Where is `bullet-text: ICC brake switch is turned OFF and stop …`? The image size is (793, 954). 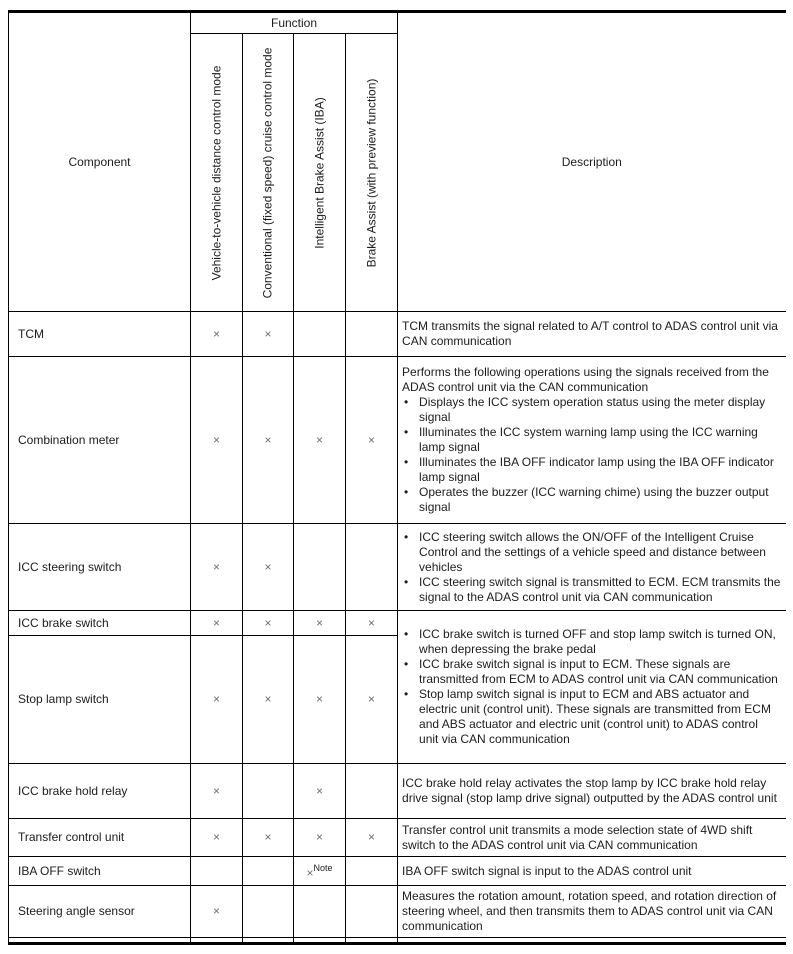 bullet-text: ICC brake switch is turned OFF and stop … is located at coordinates (597, 641).